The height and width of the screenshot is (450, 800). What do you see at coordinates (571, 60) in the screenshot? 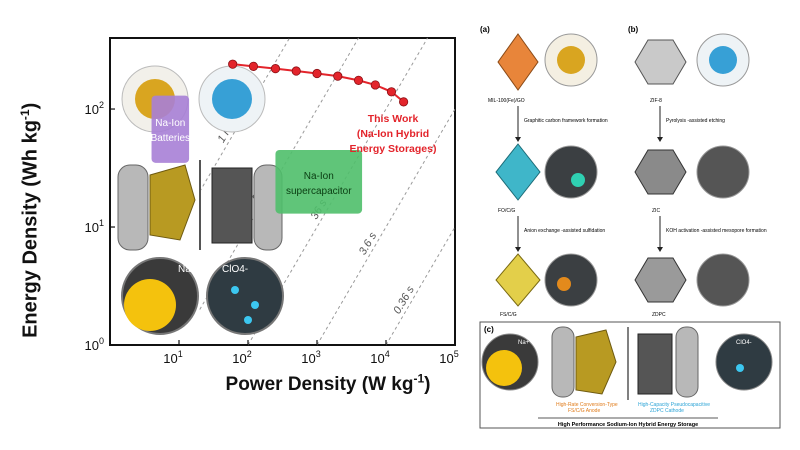
I see `mil100-zoom-core` at bounding box center [571, 60].